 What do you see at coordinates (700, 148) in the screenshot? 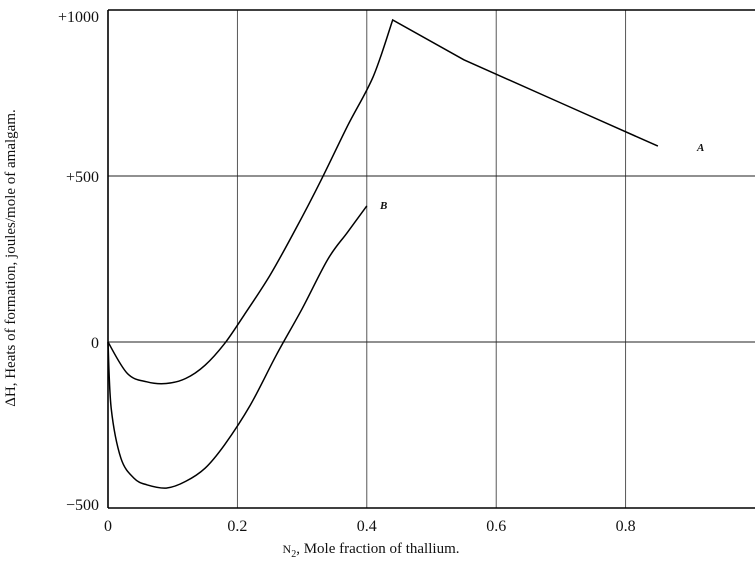
I see `series-label-a: A` at bounding box center [700, 148].